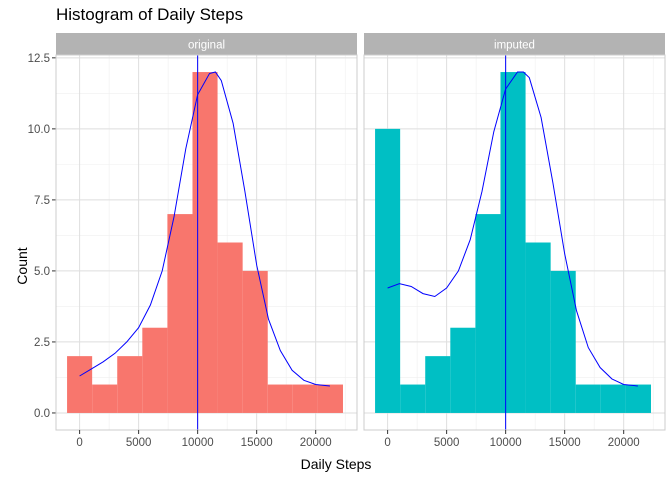  I want to click on chart-title: Histogram of Daily Steps, so click(150, 14).